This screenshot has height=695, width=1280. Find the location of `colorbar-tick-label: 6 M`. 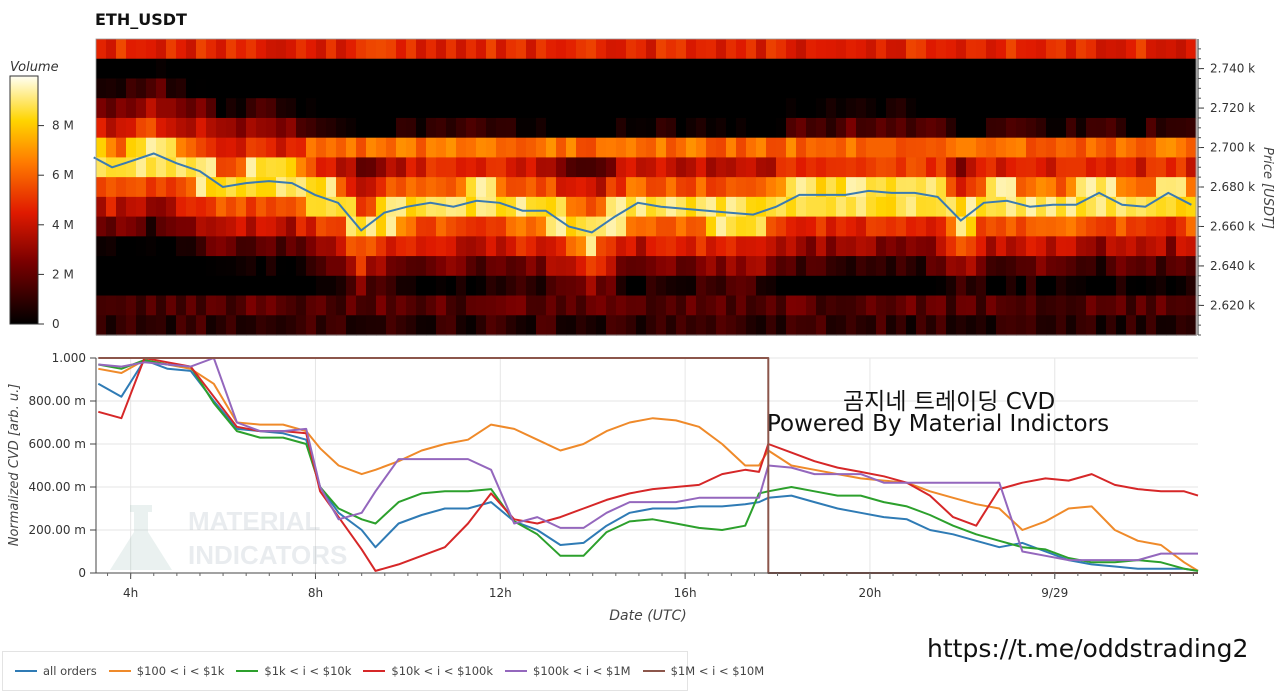

colorbar-tick-label: 6 M is located at coordinates (63, 175).